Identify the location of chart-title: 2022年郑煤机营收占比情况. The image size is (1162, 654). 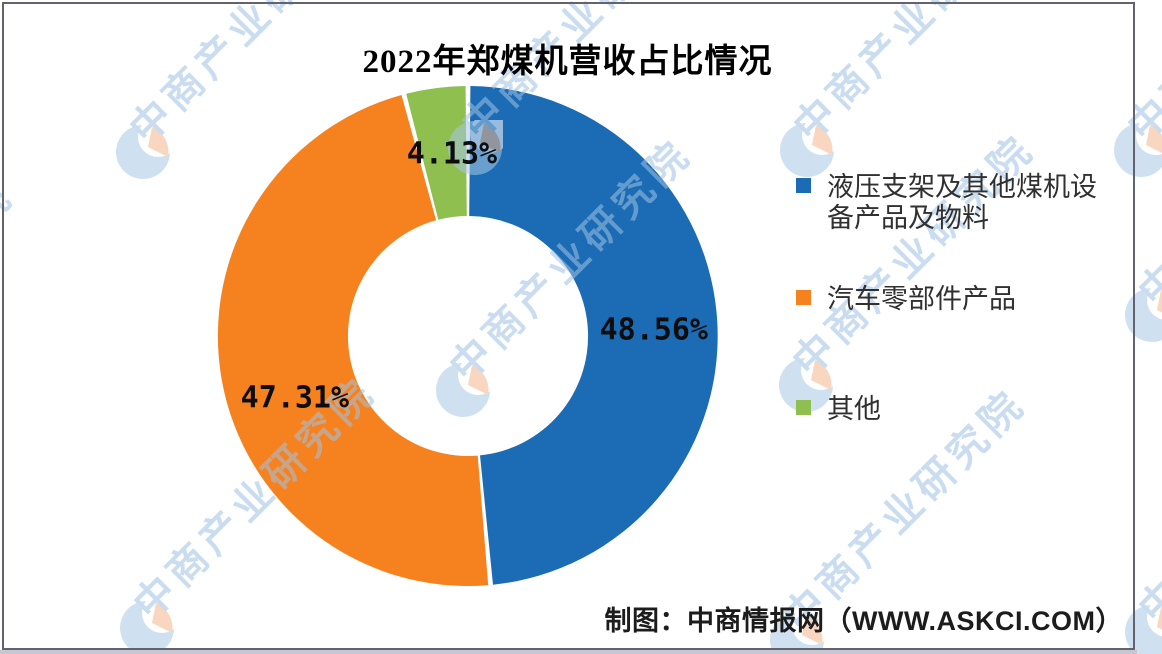
(567, 62).